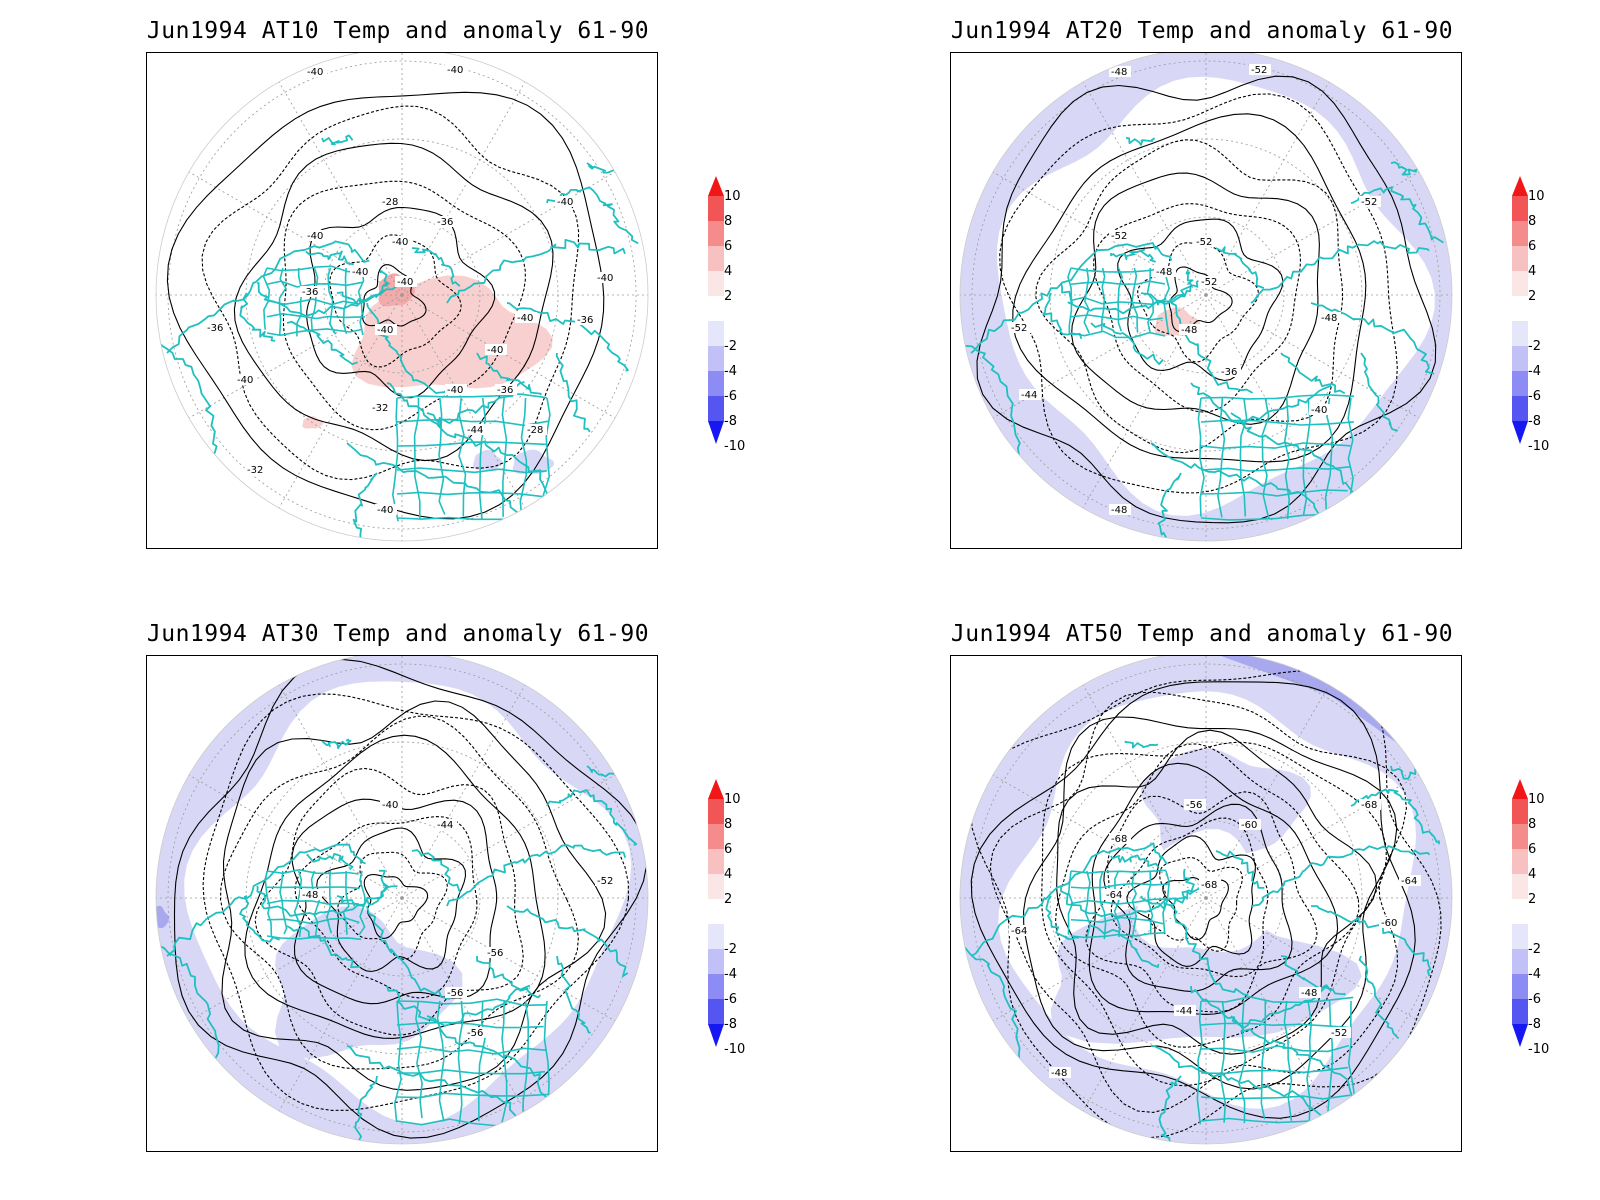 This screenshot has height=1200, width=1600. Describe the element at coordinates (1520, 1035) in the screenshot. I see `colorbar-bottom-arrow` at that location.